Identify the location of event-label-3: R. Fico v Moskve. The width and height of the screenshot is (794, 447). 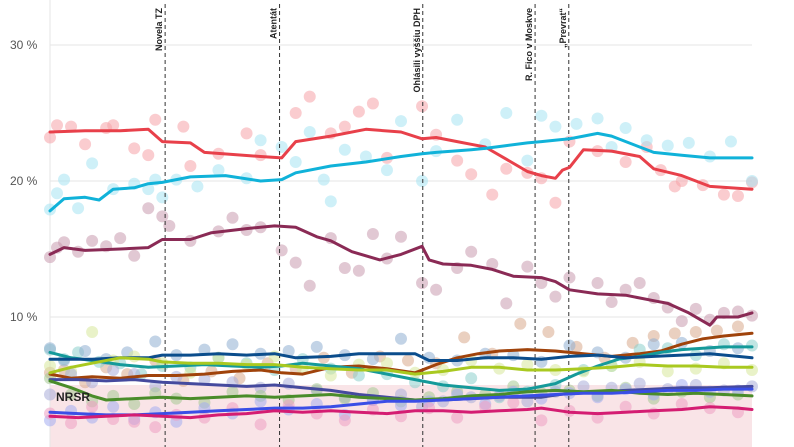
(529, 44).